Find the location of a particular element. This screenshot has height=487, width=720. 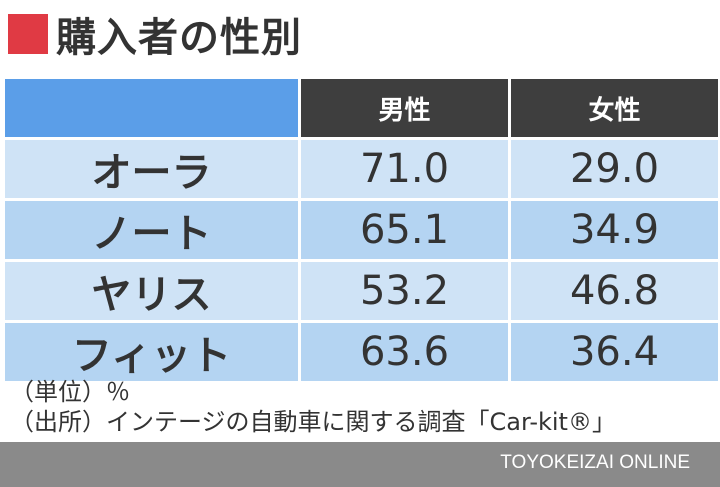

row-label: オーラ is located at coordinates (151, 169).